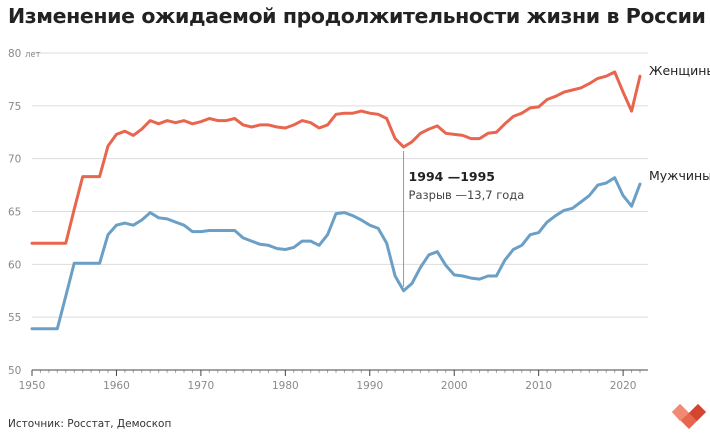 This screenshot has width=710, height=435. What do you see at coordinates (285, 386) in the screenshot?
I see `x-tick-label-1980: 1980` at bounding box center [285, 386].